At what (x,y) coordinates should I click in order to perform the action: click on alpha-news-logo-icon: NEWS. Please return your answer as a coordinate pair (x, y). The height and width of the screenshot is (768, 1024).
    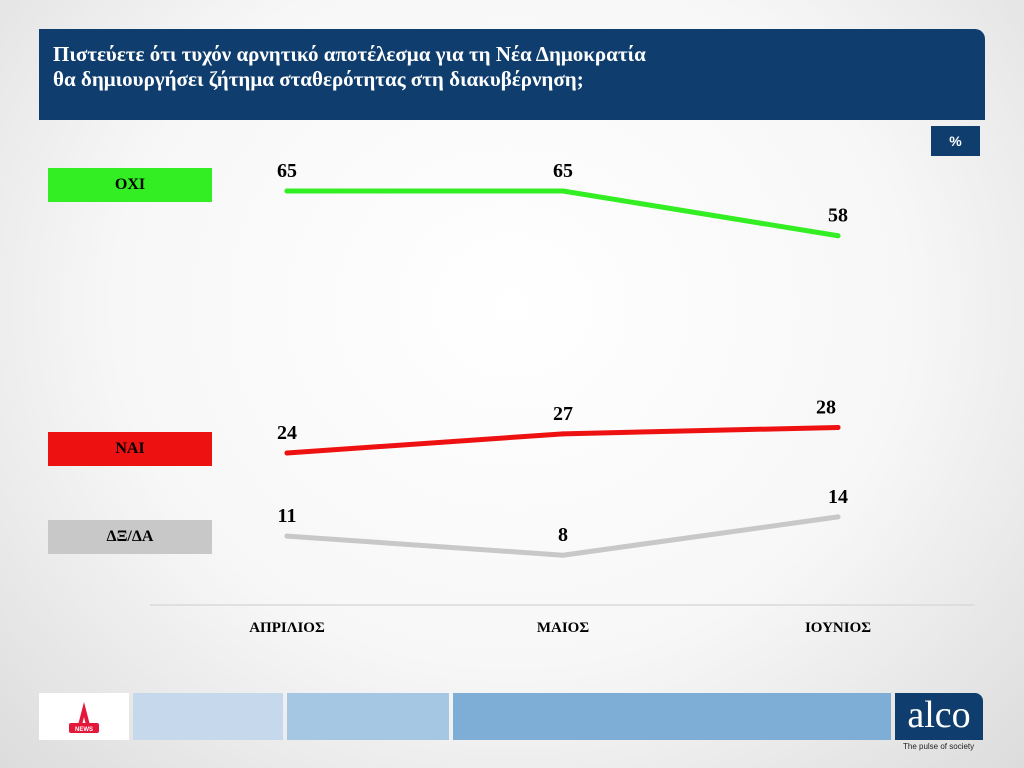
    Looking at the image, I should click on (84, 717).